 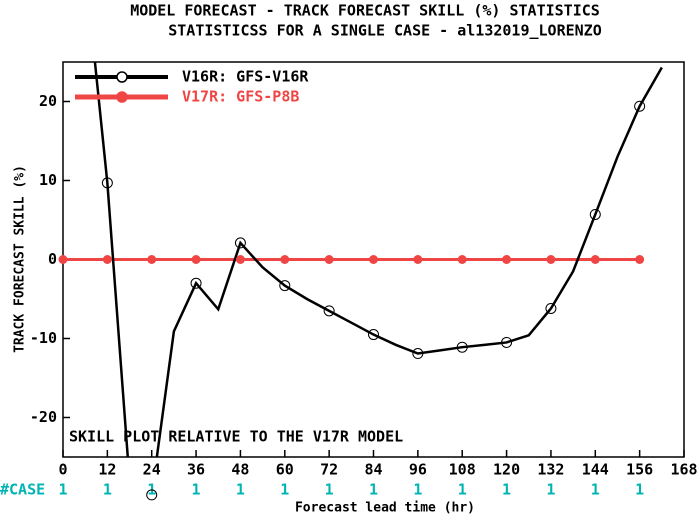 What do you see at coordinates (22, 490) in the screenshot?
I see `case-label: #CASE` at bounding box center [22, 490].